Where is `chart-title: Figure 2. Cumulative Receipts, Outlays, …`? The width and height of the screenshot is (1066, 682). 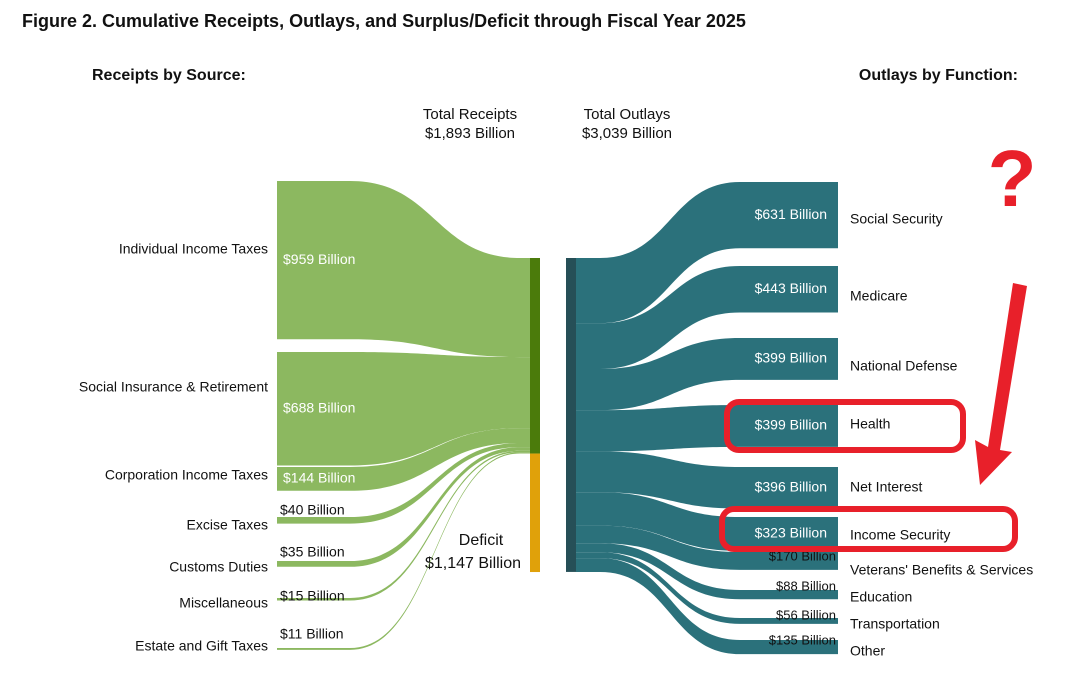
chart-title: Figure 2. Cumulative Receipts, Outlays, … is located at coordinates (384, 21).